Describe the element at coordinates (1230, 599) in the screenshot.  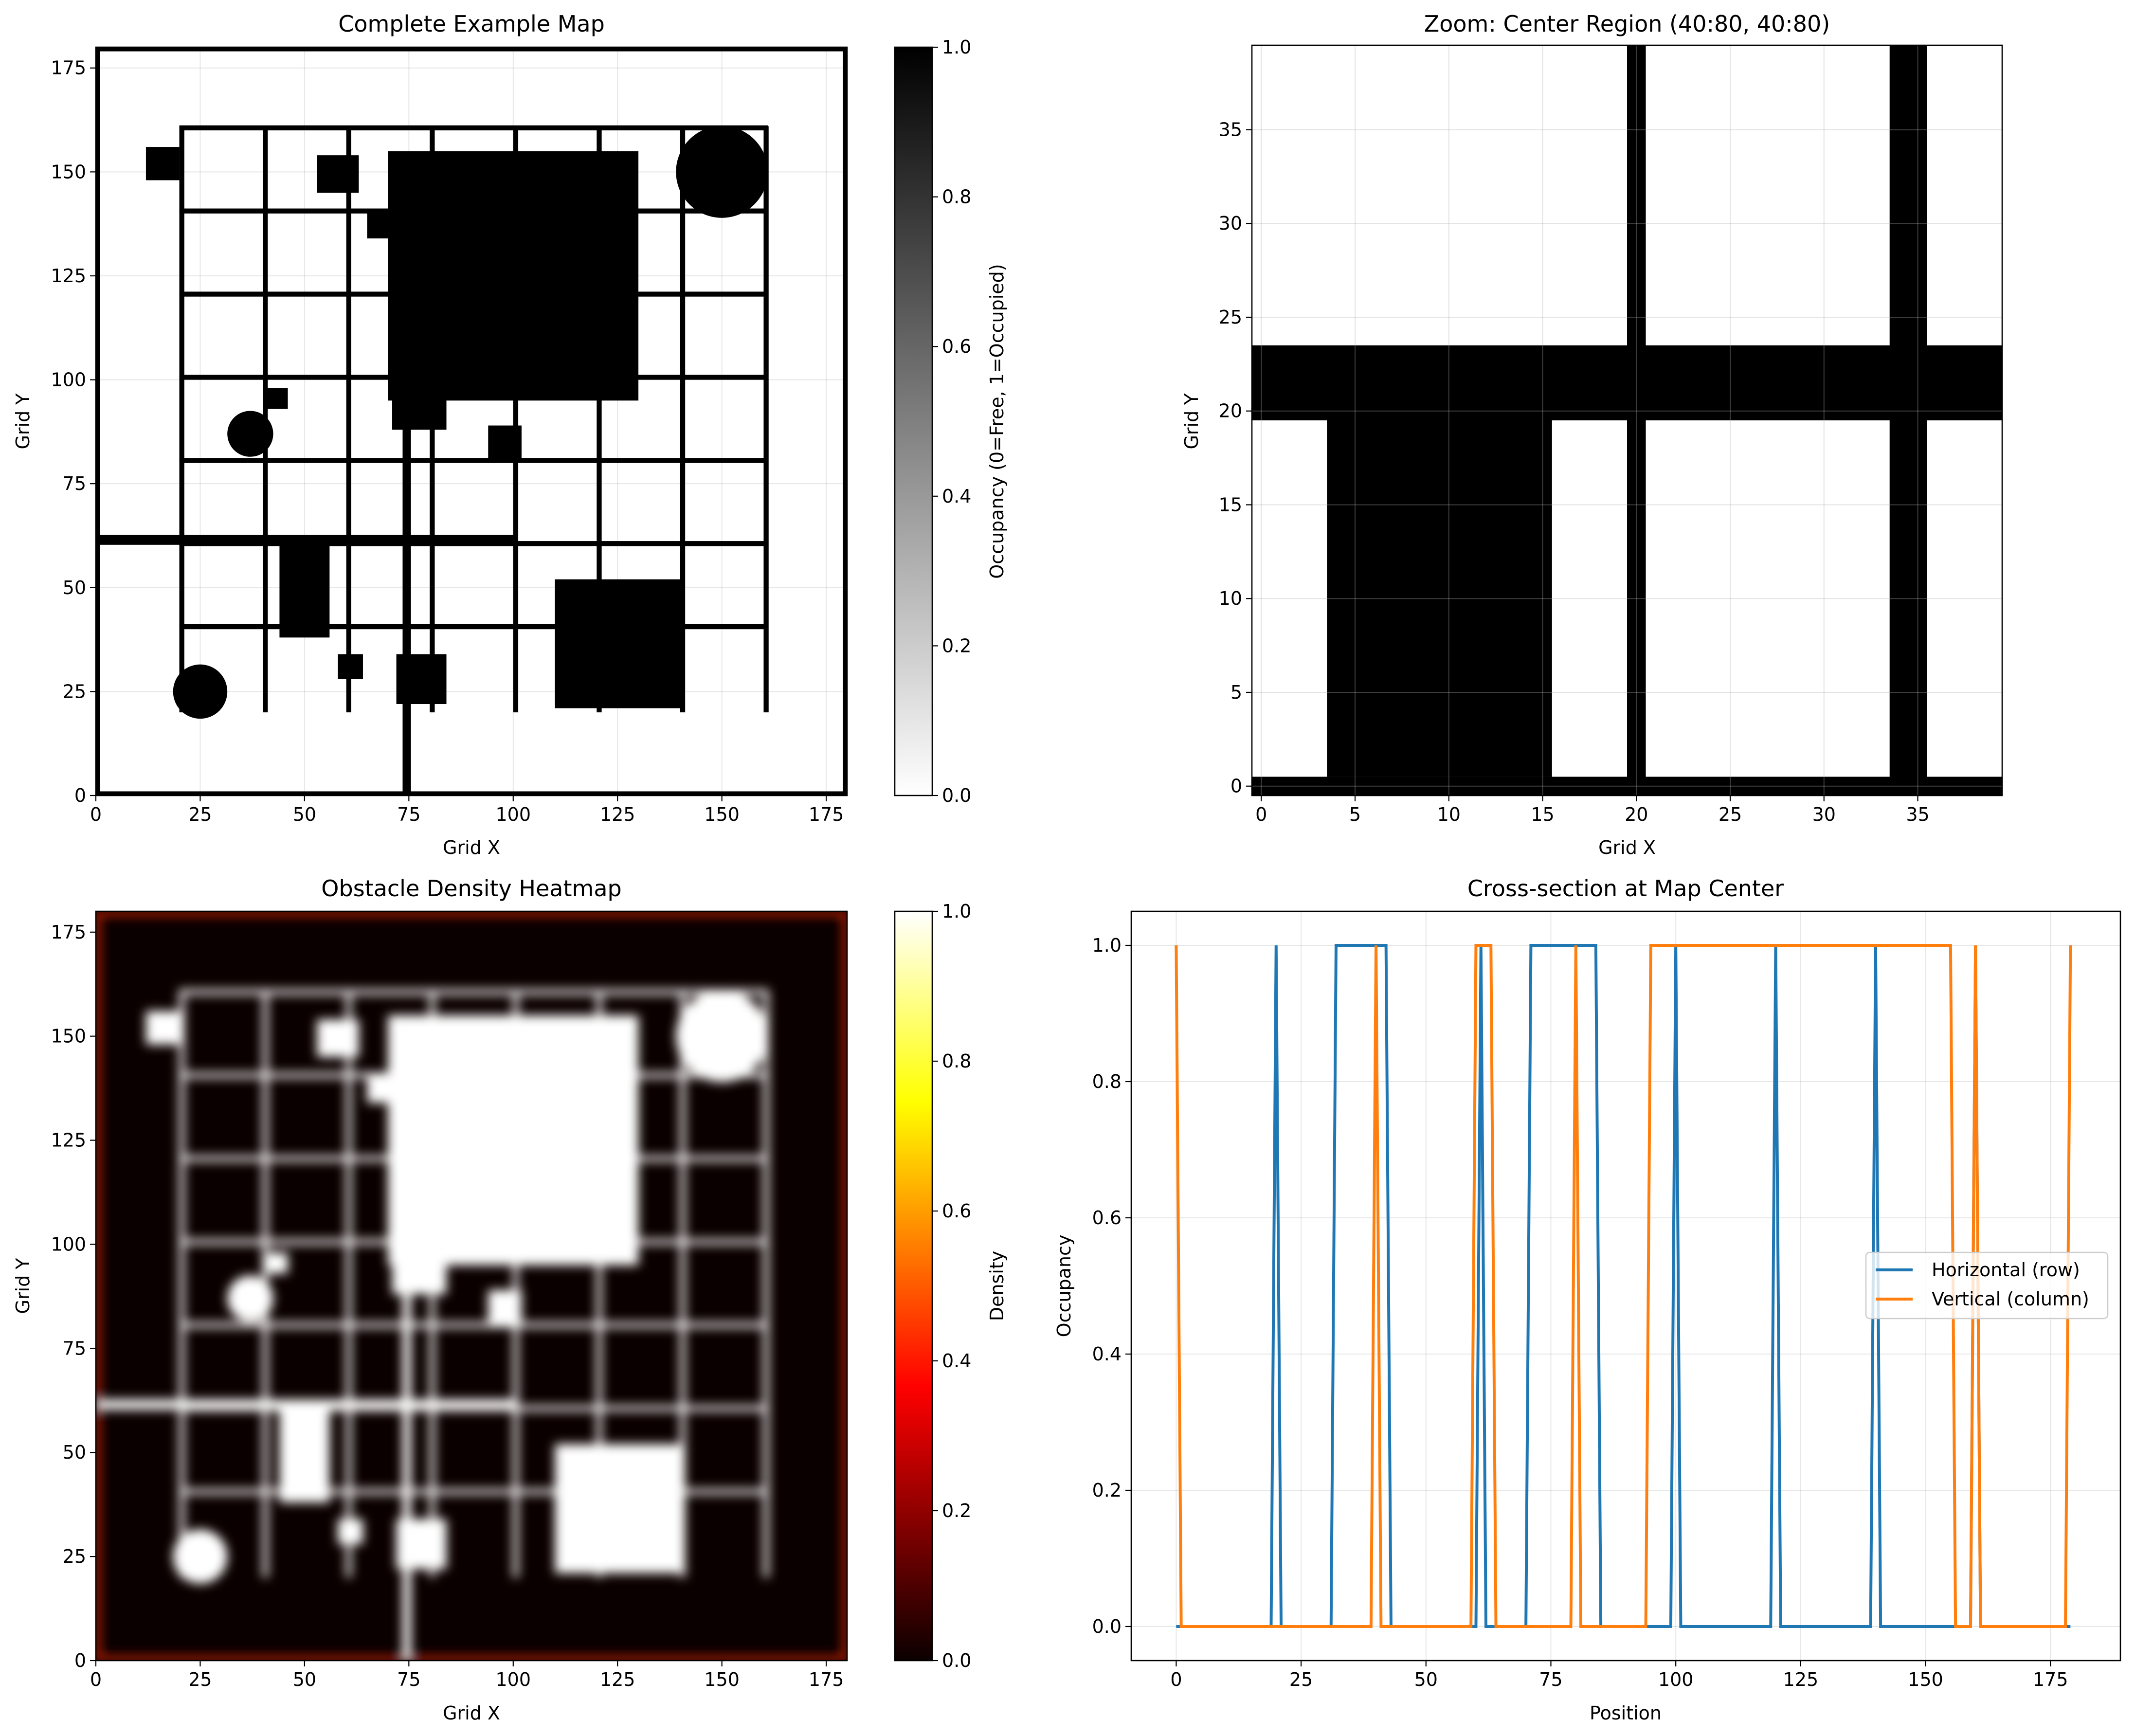
I see `y-tick-label: 10` at that location.